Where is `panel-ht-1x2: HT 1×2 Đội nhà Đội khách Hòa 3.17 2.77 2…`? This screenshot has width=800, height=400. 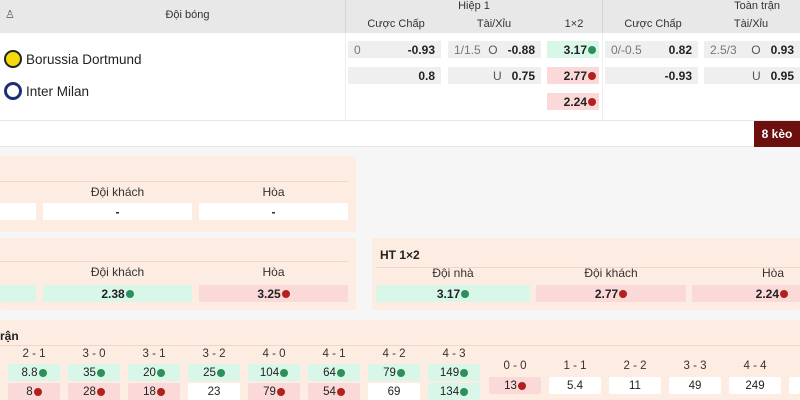
panel-ht-1x2: HT 1×2 Đội nhà Đội khách Hòa 3.17 2.77 2… is located at coordinates (586, 274).